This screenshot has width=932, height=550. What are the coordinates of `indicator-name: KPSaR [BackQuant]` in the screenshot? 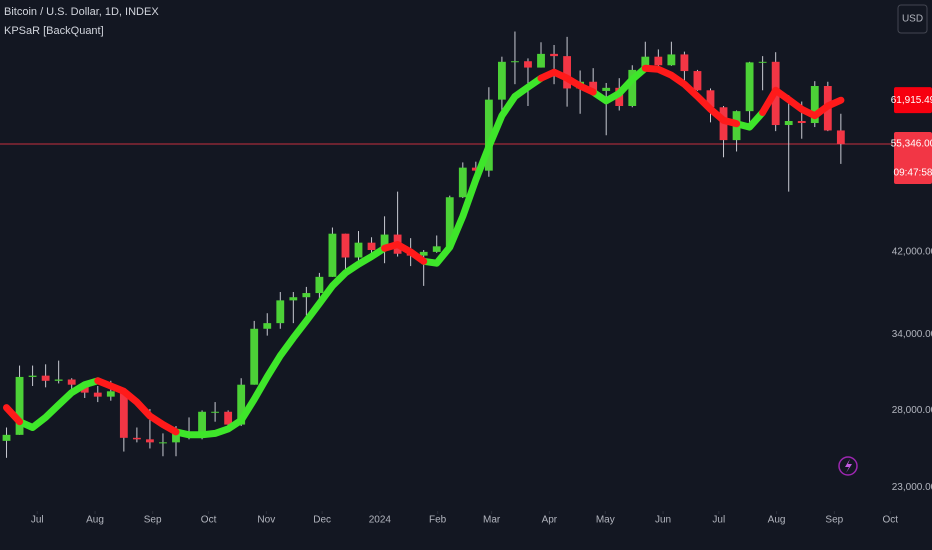 It's located at (54, 31).